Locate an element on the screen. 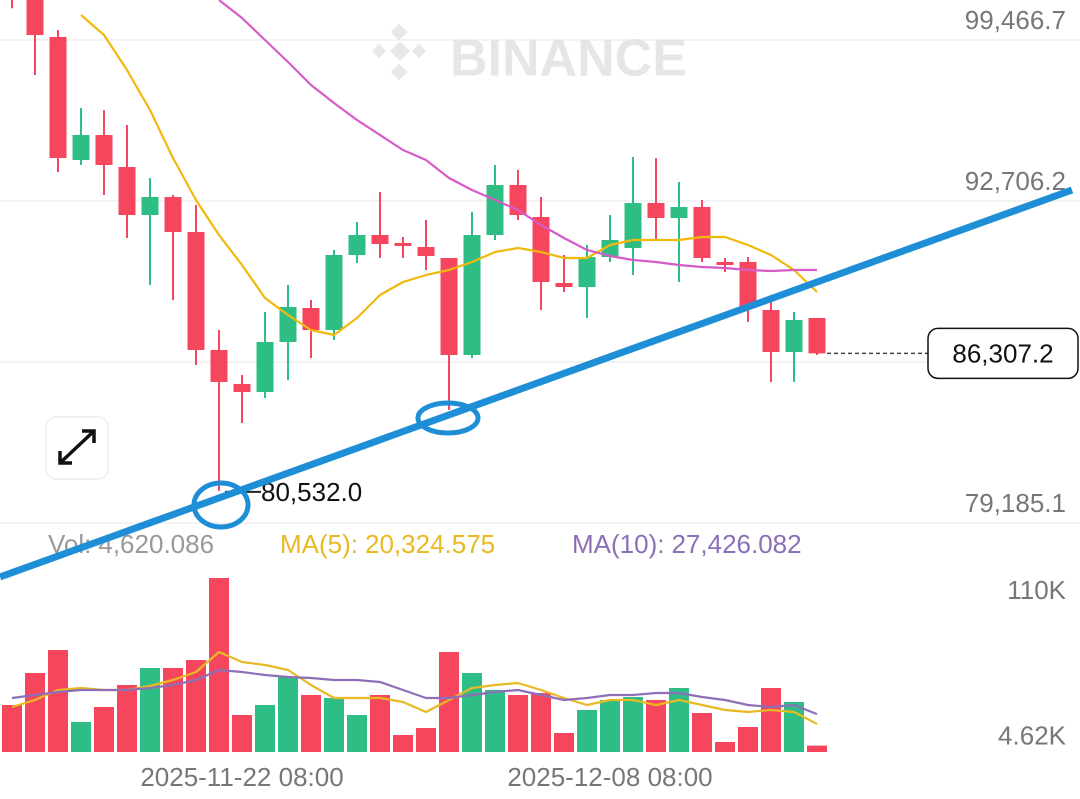 This screenshot has width=1080, height=799. y-tick-label: 92,706.2 is located at coordinates (1015, 181).